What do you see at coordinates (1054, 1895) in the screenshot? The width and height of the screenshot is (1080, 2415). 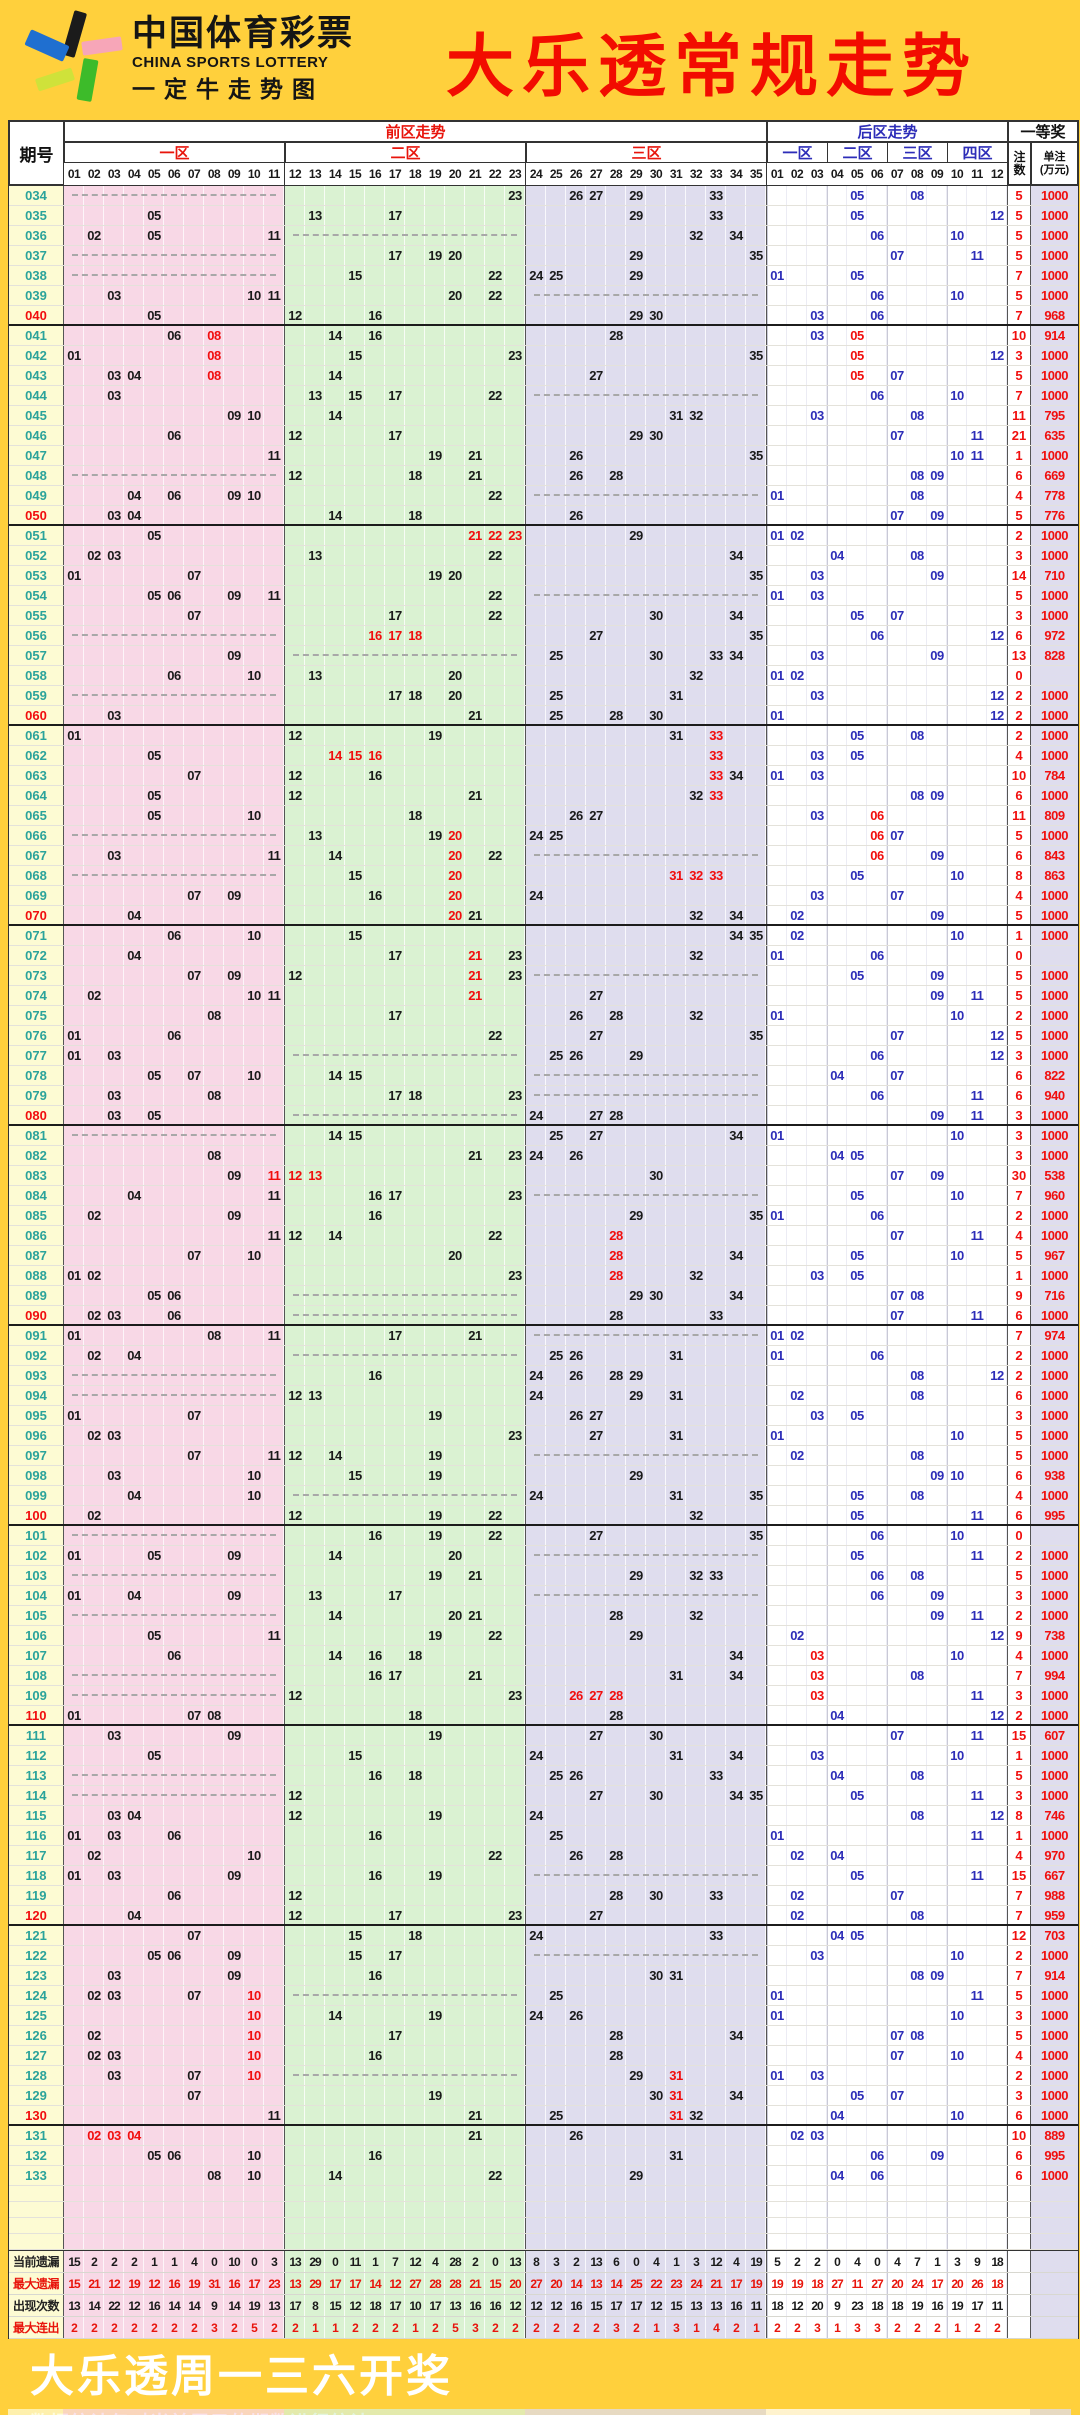 I see `prize-per-bet-cell: 988` at bounding box center [1054, 1895].